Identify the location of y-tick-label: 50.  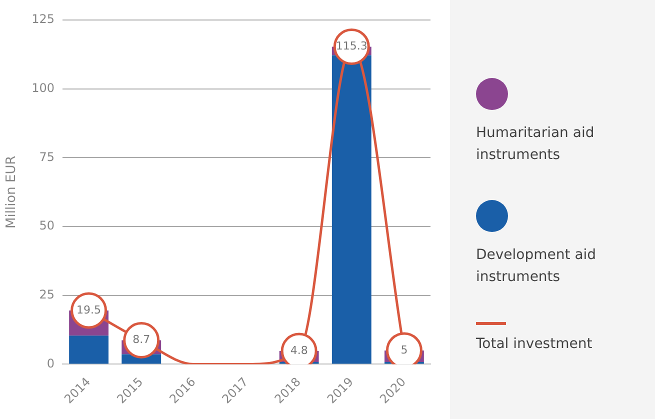
(47, 225).